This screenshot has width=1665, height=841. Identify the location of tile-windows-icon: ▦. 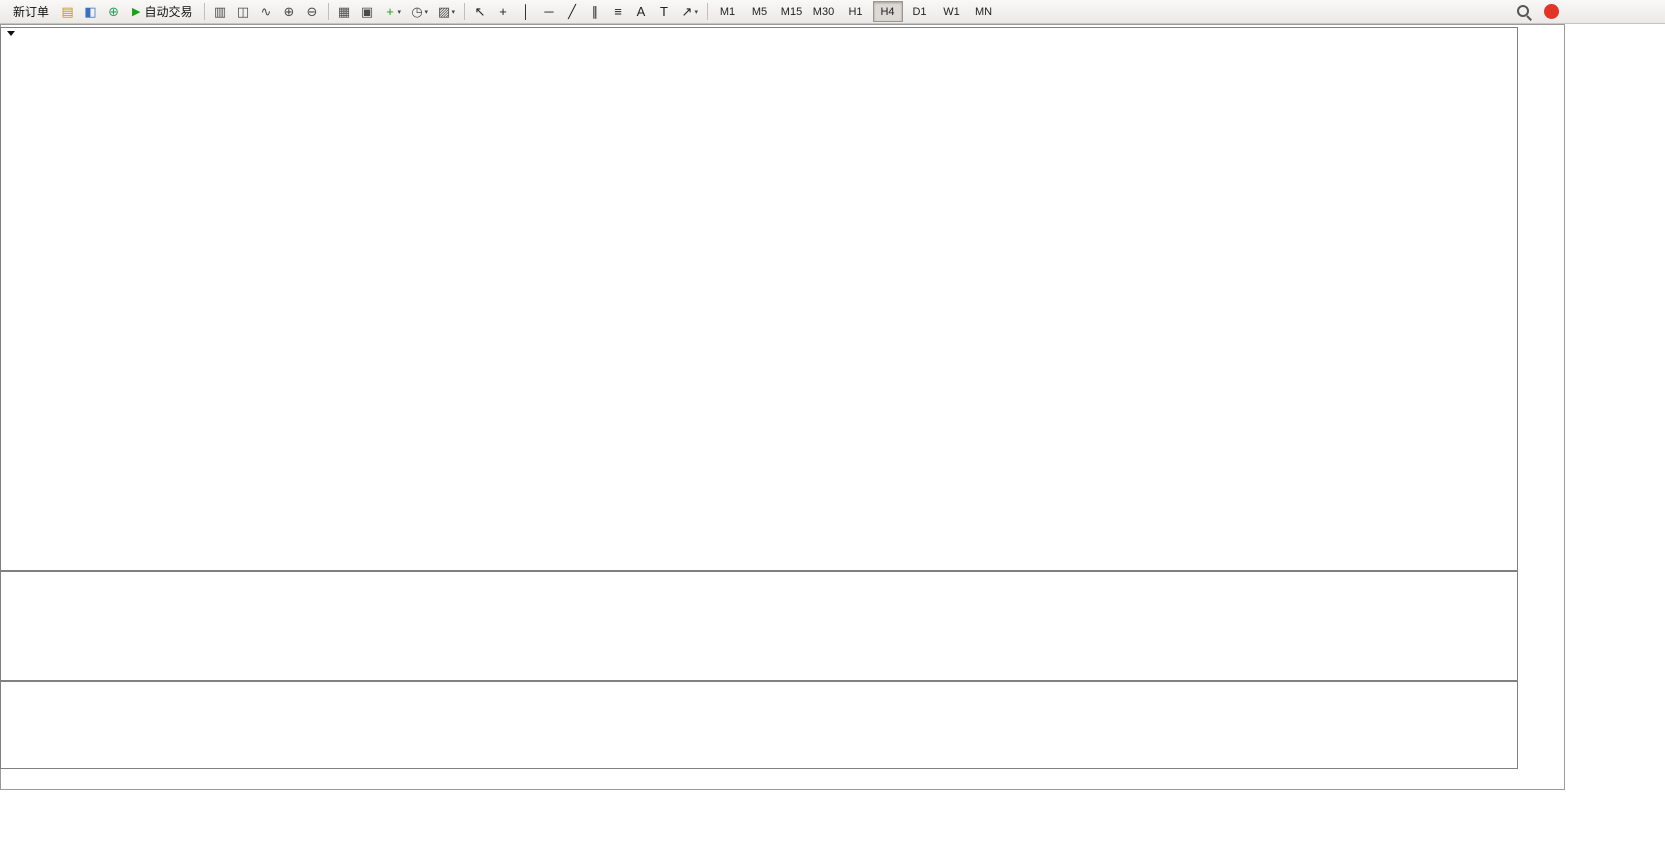
(344, 11).